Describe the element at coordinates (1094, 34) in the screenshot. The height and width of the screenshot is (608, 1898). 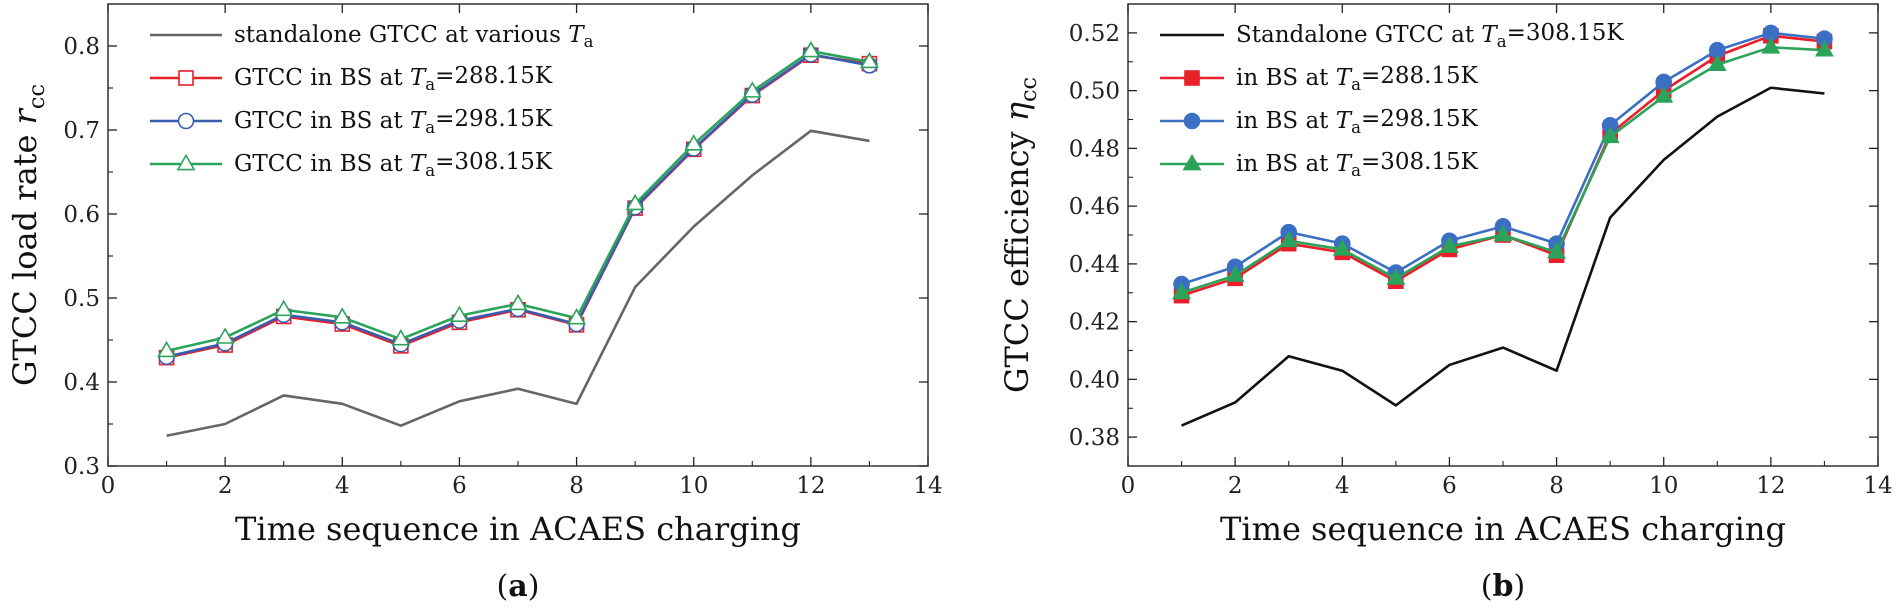
I see `y-tick-label: 0.52` at that location.